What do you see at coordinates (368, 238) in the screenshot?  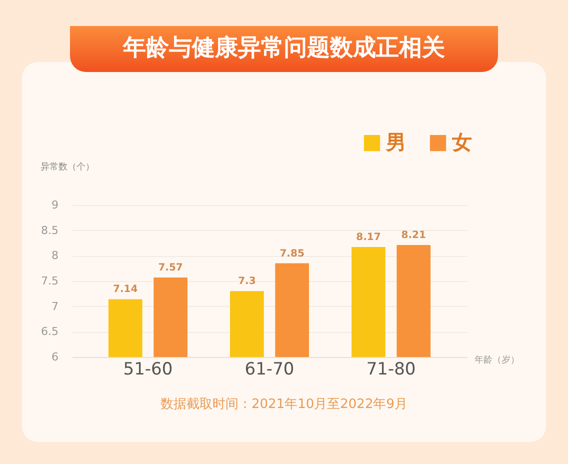 I see `data-label: 8.17` at bounding box center [368, 238].